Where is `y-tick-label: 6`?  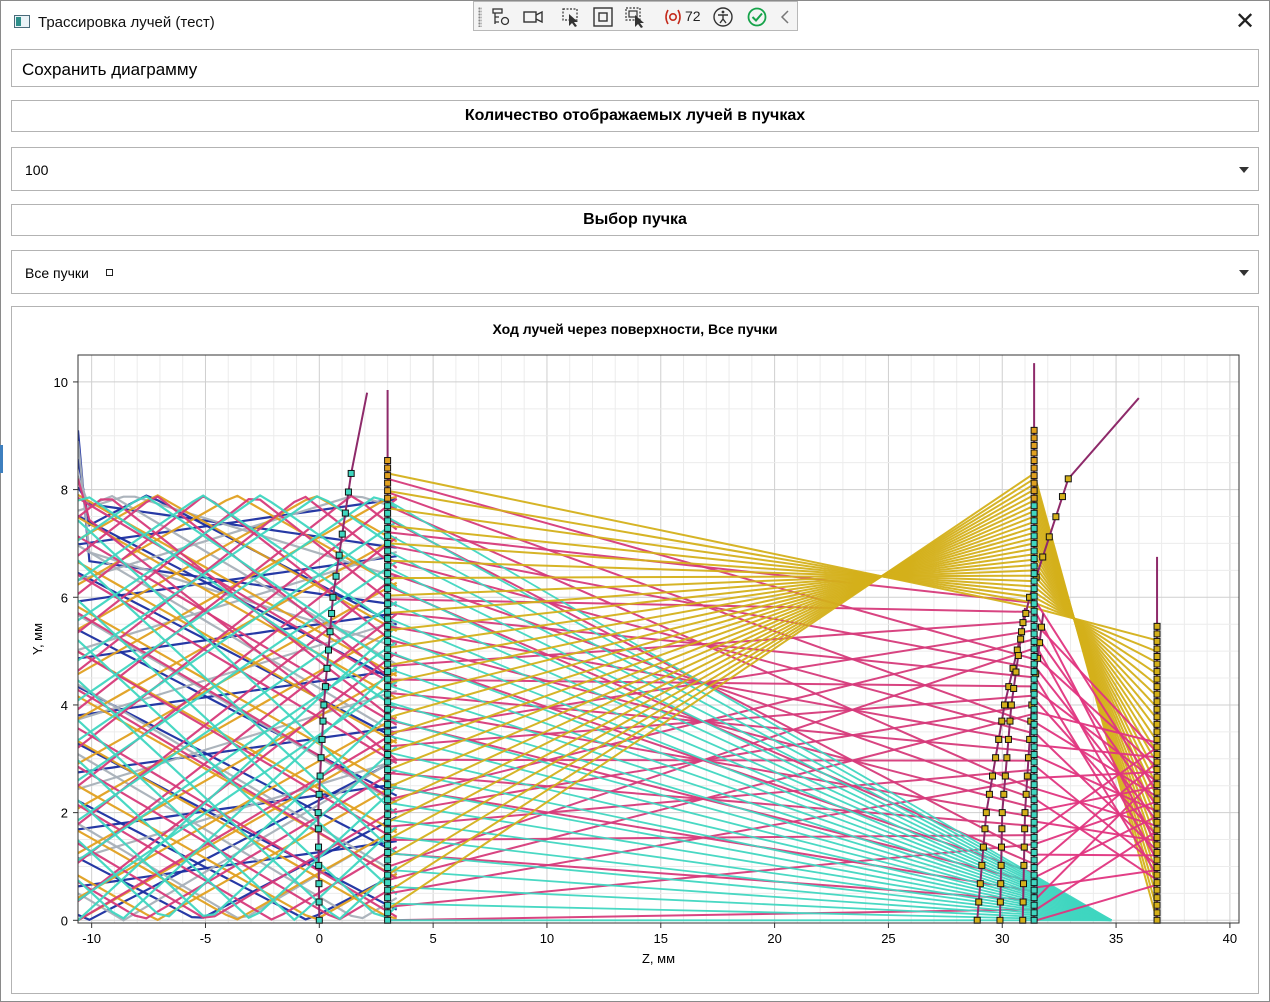 y-tick-label: 6 is located at coordinates (64, 597).